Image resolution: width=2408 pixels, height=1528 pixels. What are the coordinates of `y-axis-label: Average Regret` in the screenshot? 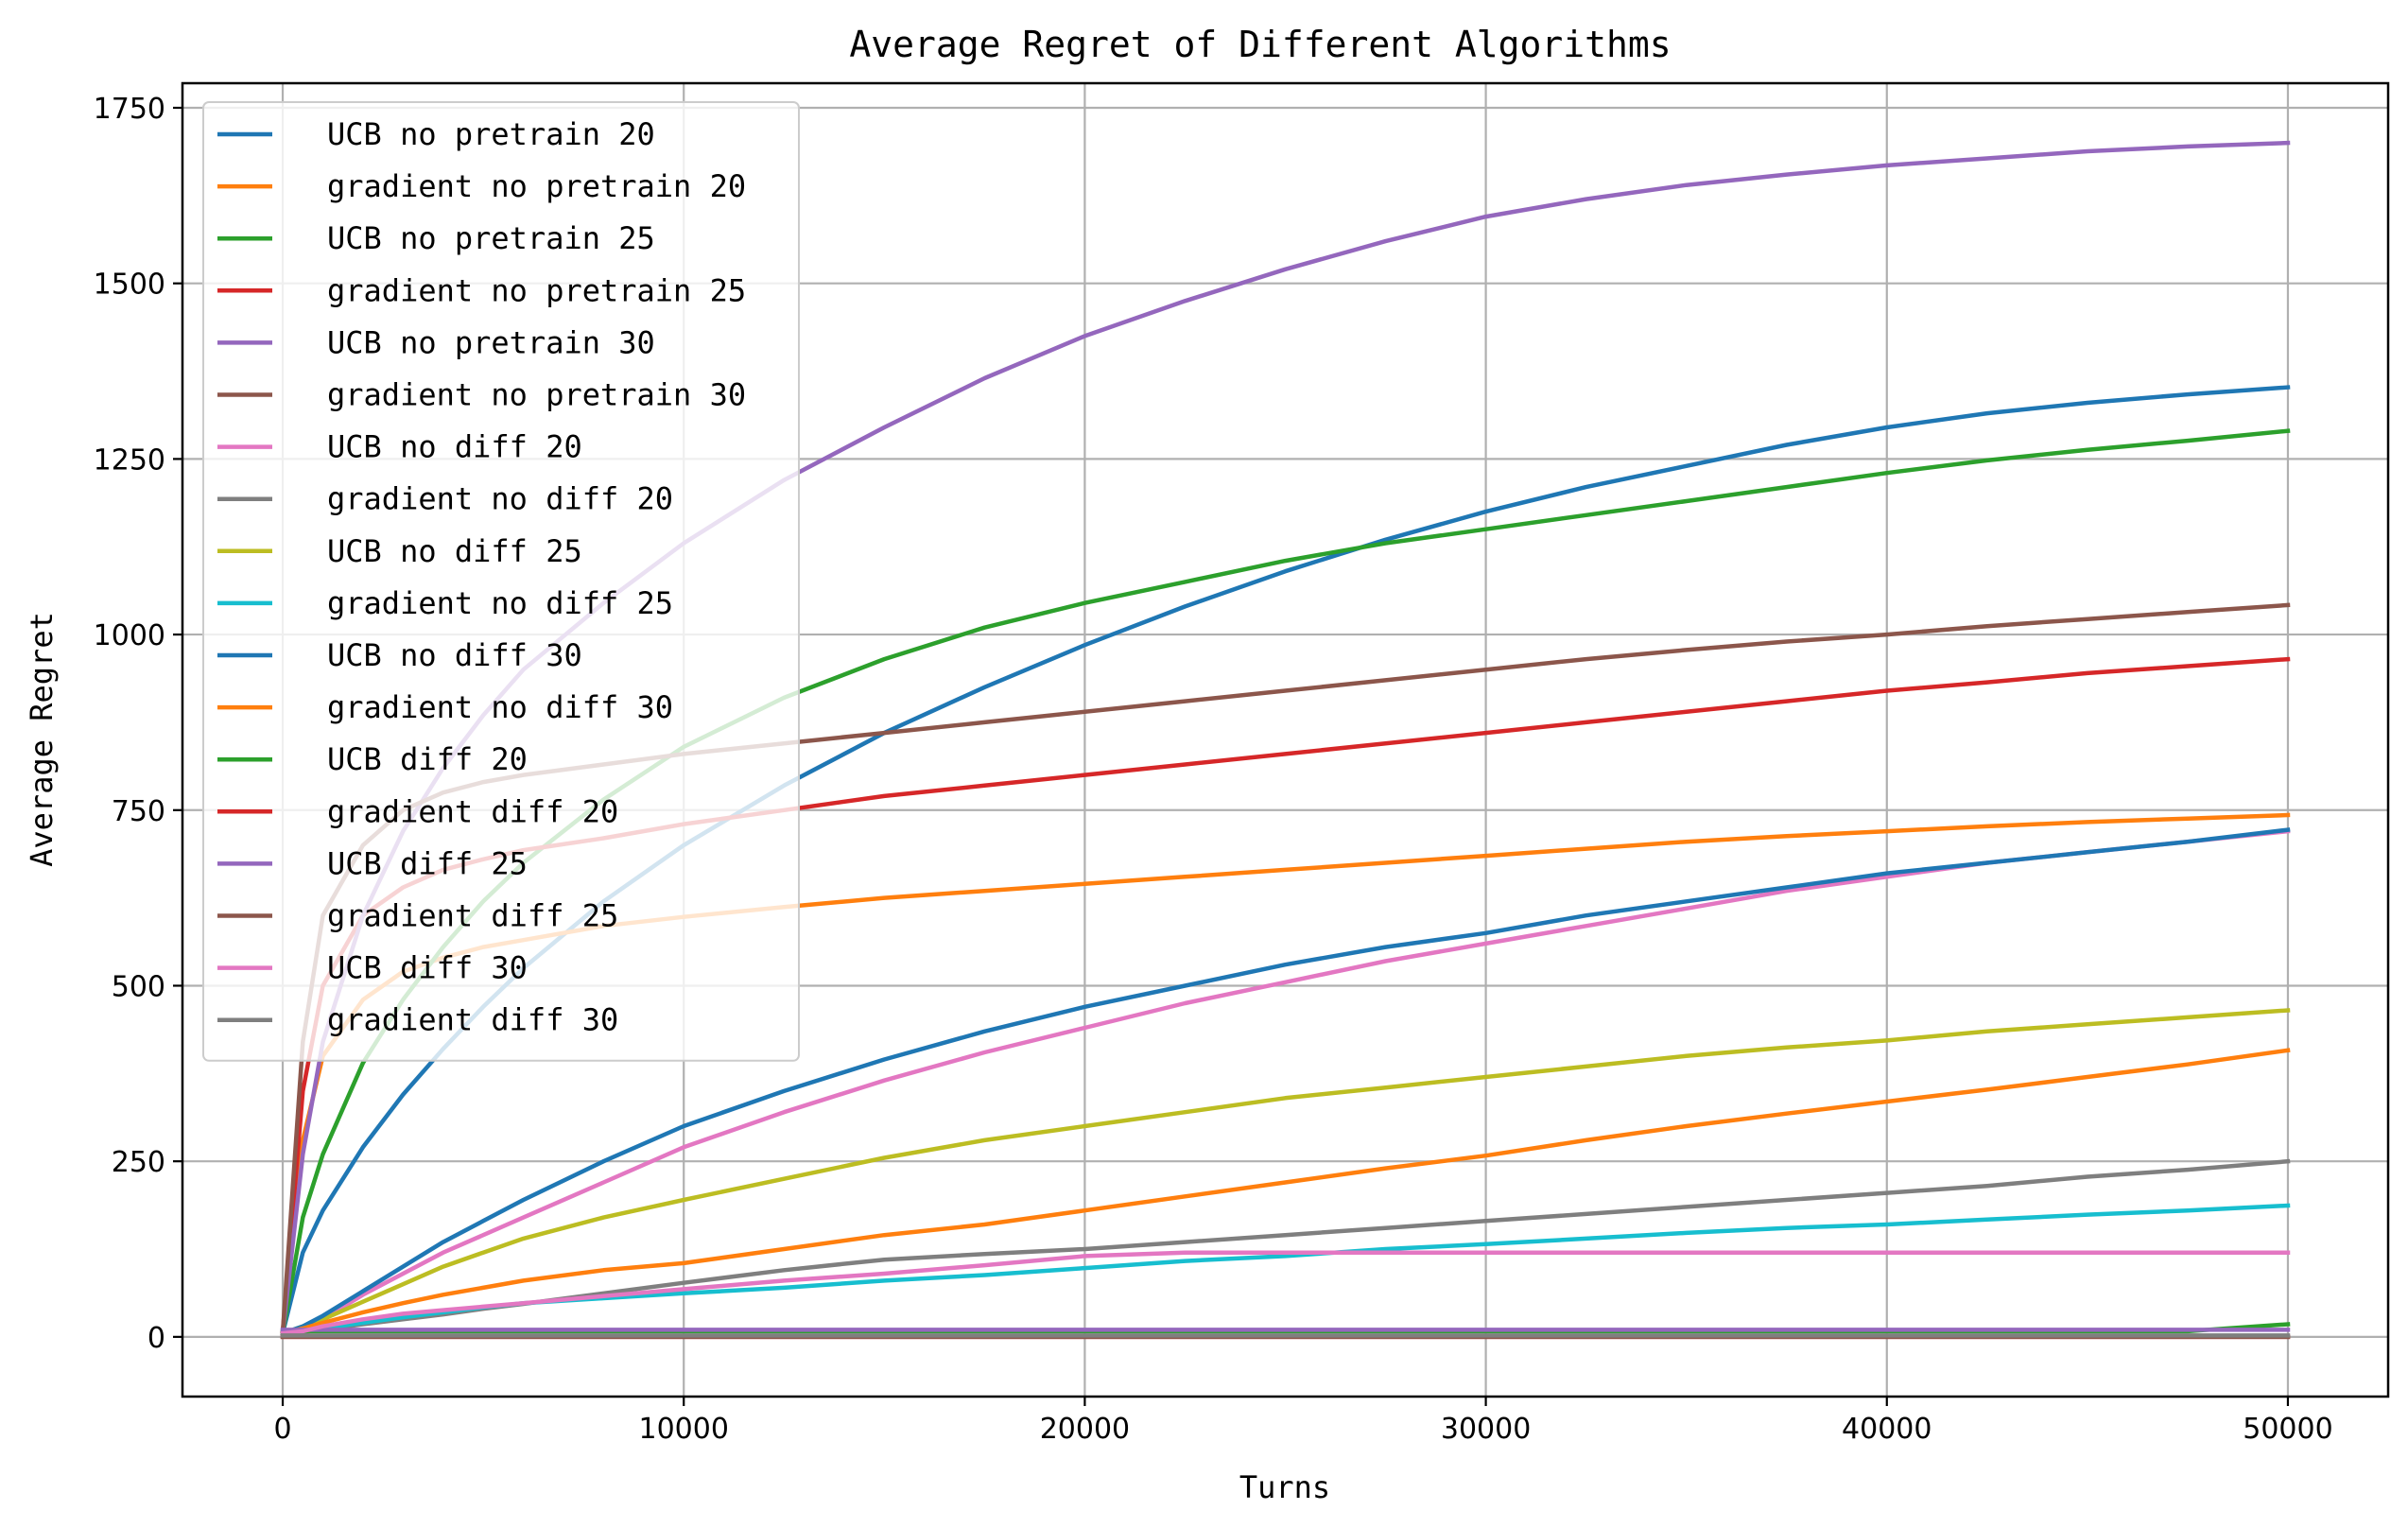 It's located at (42, 739).